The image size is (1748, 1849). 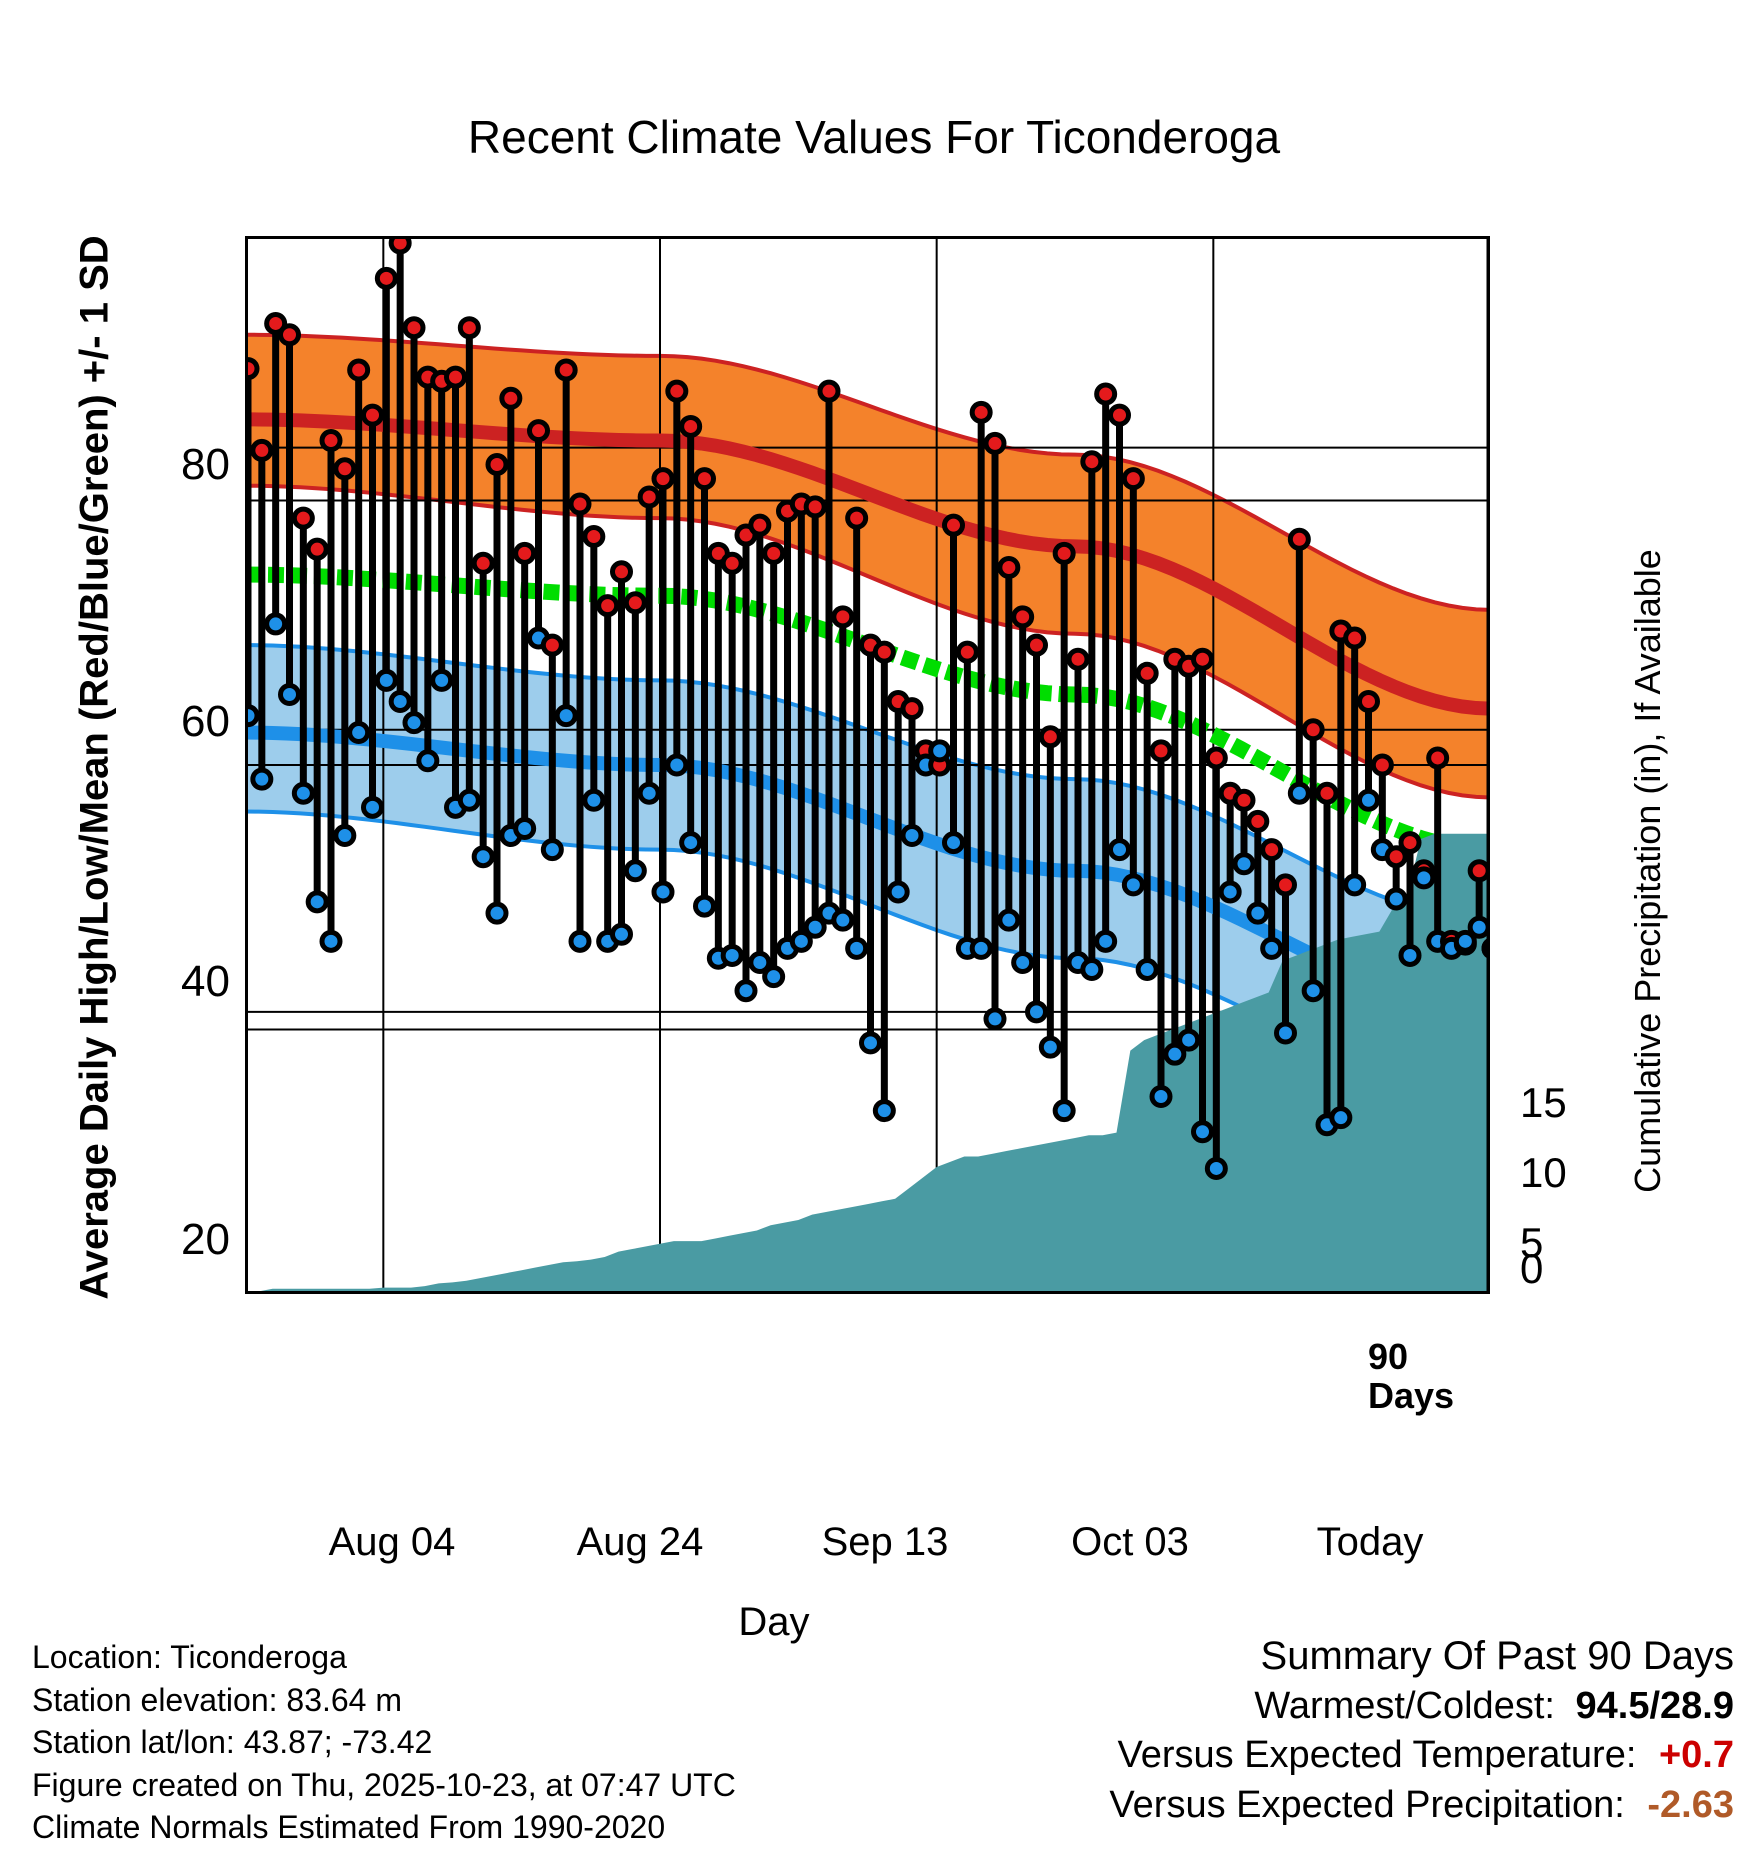 What do you see at coordinates (1130, 1542) in the screenshot?
I see `x-tick-label: Oct 03` at bounding box center [1130, 1542].